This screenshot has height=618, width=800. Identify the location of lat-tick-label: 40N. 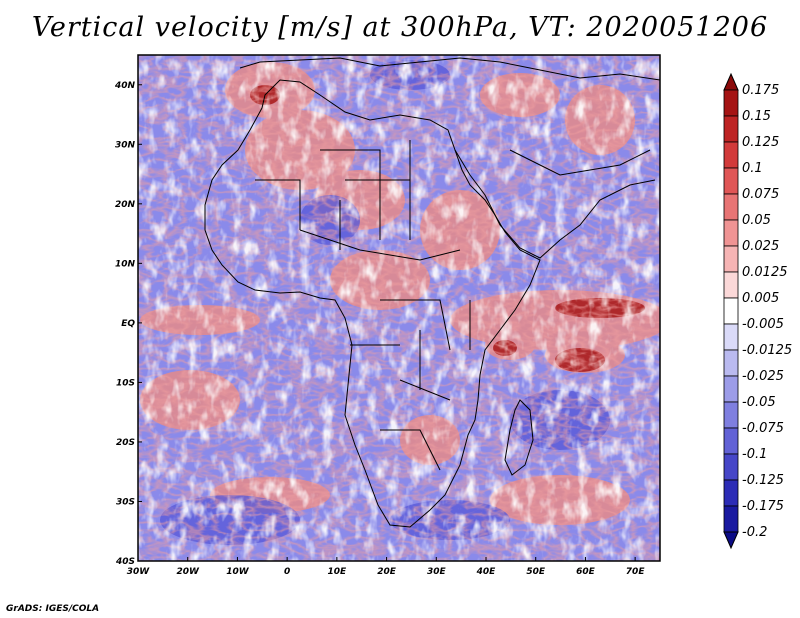
(125, 86).